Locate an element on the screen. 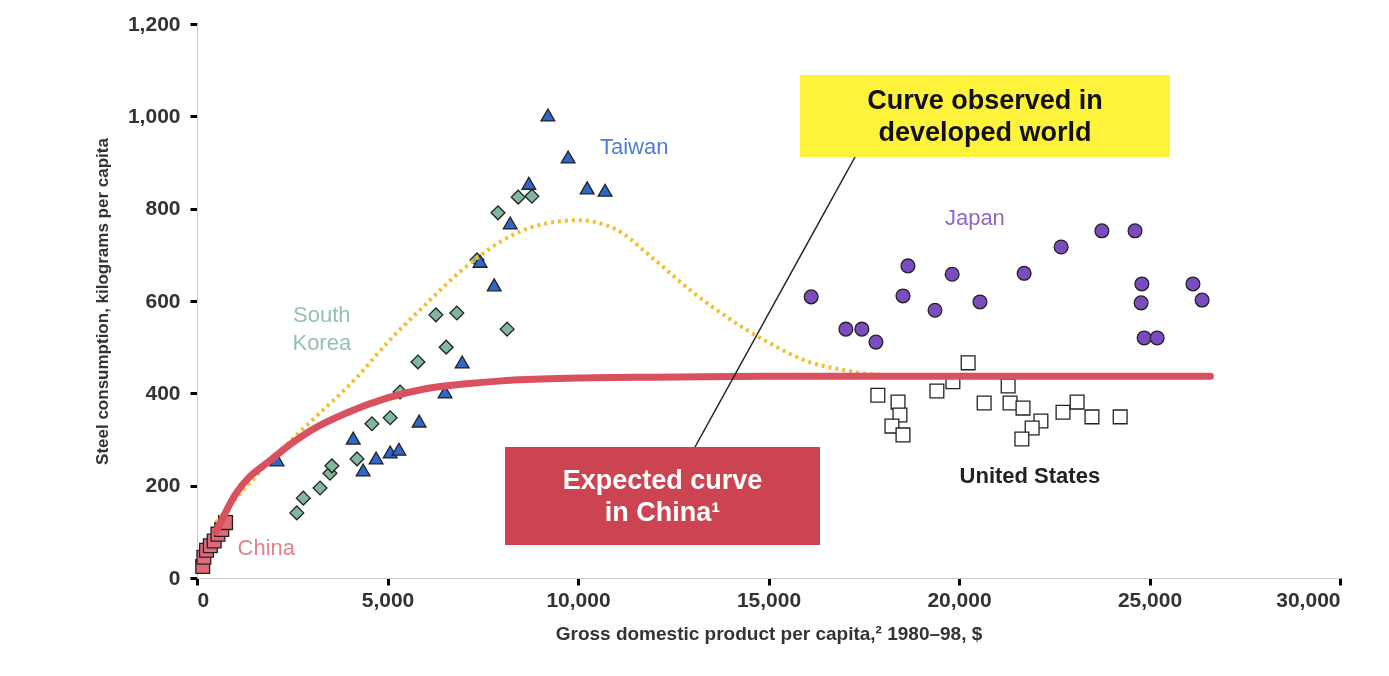  note-box: Expected curve in China¹ is located at coordinates (662, 496).